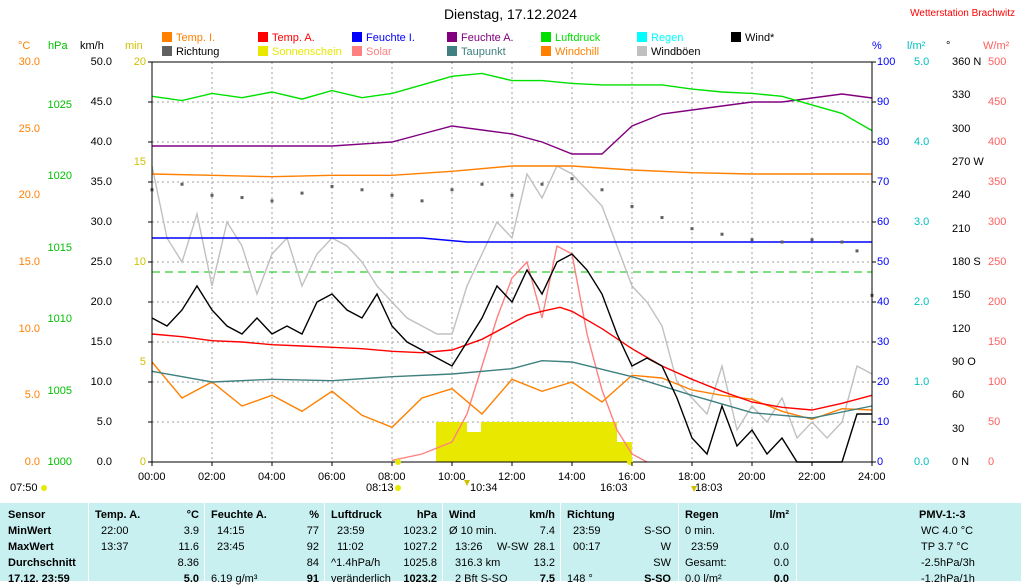 Image resolution: width=1021 pixels, height=585 pixels. Describe the element at coordinates (519, 353) in the screenshot. I see `series-line-solar` at that location.